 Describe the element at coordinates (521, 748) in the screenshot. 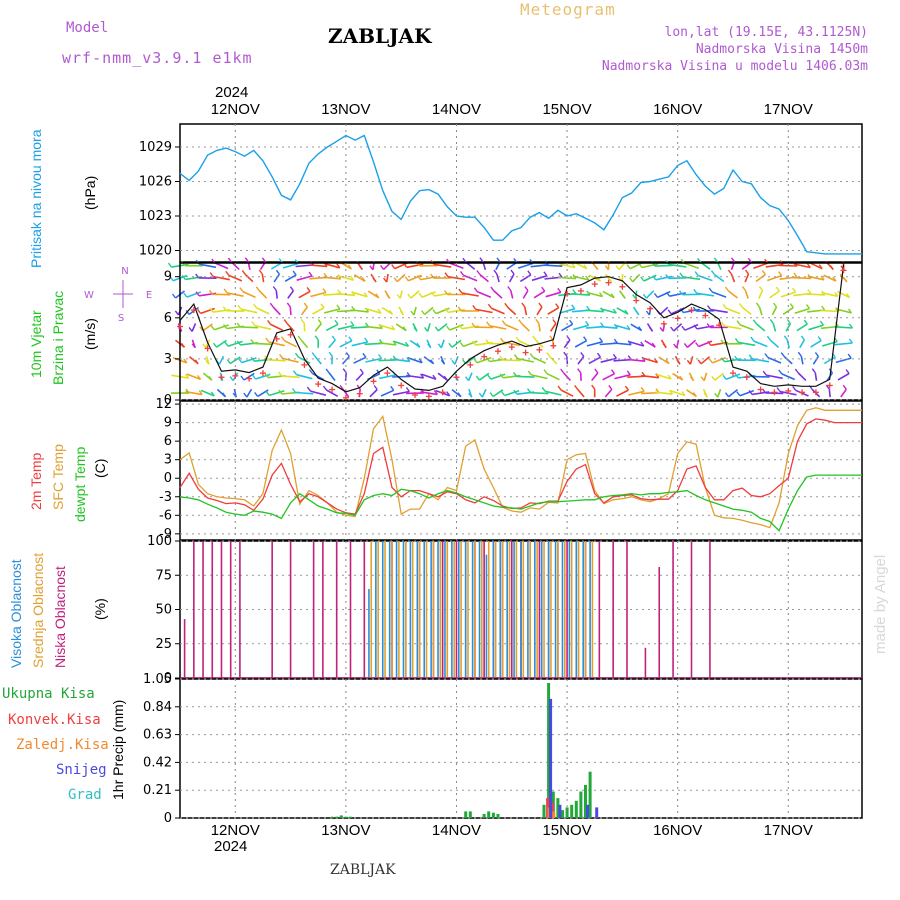

I see `precip-frame` at that location.